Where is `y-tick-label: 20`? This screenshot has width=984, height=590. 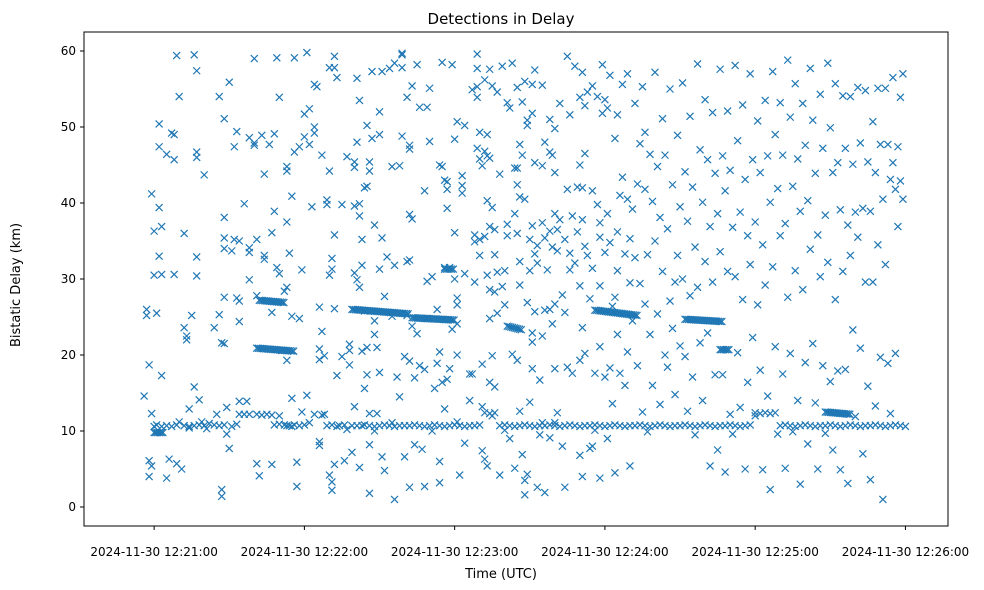 y-tick-label: 20 is located at coordinates (68, 355).